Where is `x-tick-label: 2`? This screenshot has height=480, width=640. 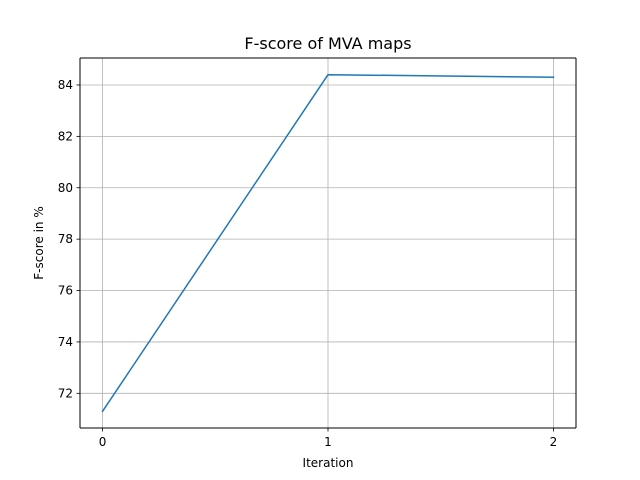
x-tick-label: 2 is located at coordinates (554, 442).